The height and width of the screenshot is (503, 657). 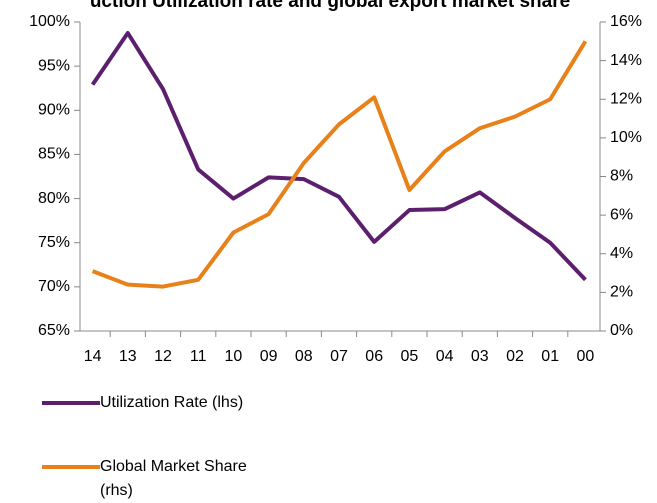 I want to click on y2-tick-label: 16%, so click(x=626, y=21).